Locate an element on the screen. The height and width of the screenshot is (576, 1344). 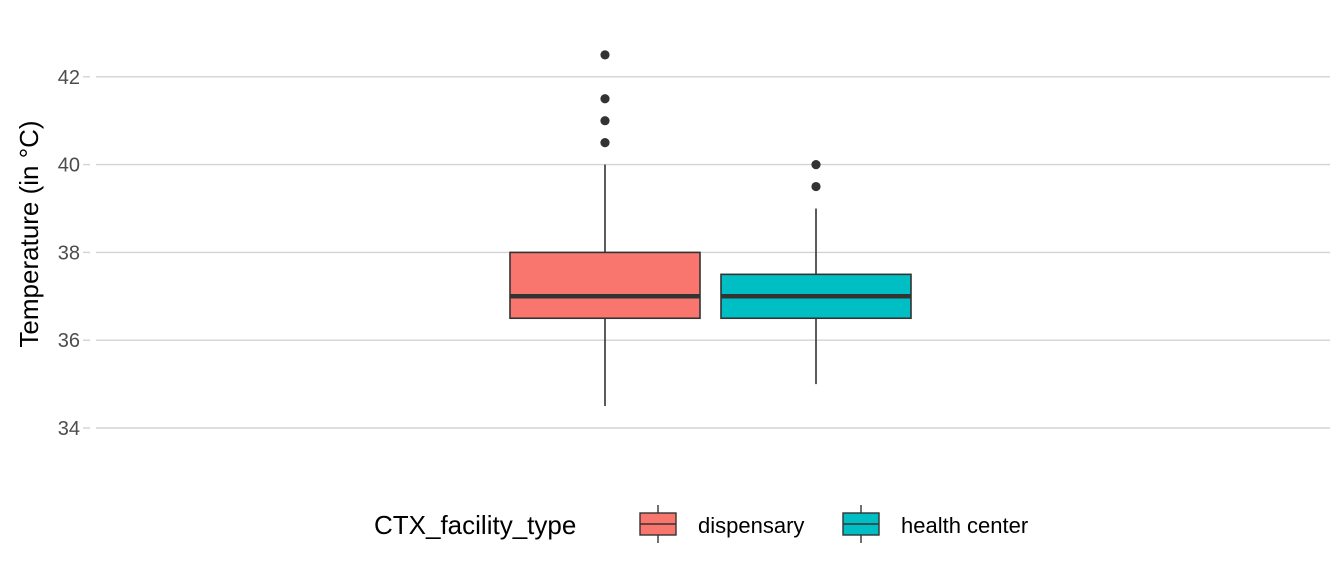
y-tick-label-36: 36 is located at coordinates (69, 341).